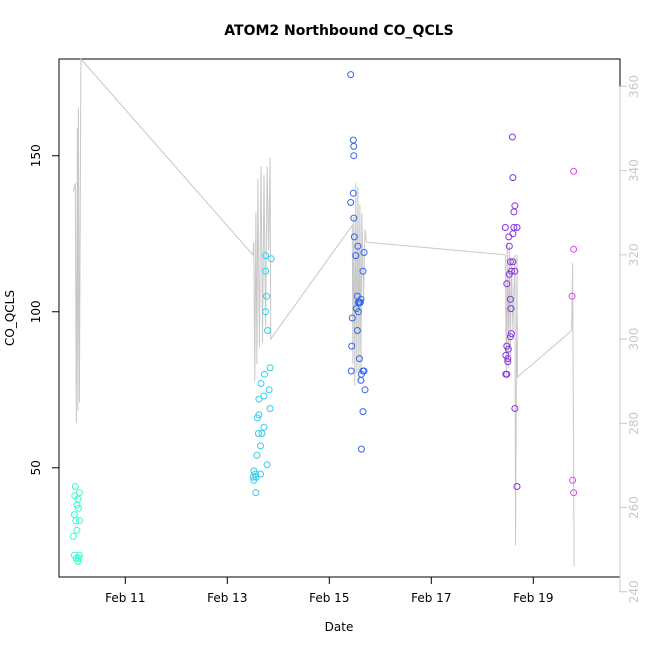 The image size is (650, 650). What do you see at coordinates (44, 309) in the screenshot?
I see `y-axis: 50 100 150` at bounding box center [44, 309].